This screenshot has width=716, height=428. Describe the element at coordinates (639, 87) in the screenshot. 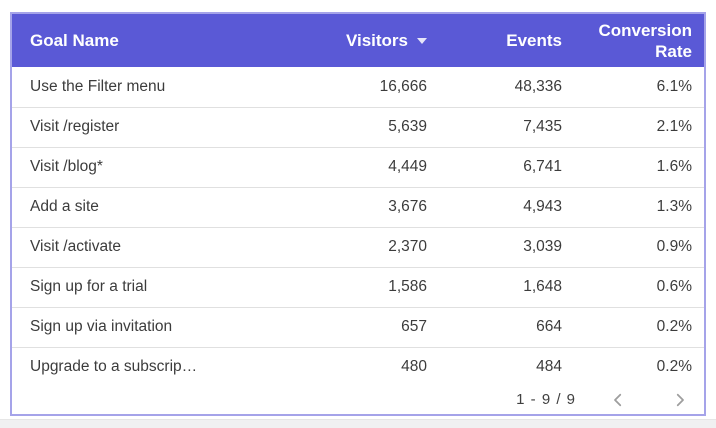

I see `conversion-rate-cell: 6.1%` at that location.